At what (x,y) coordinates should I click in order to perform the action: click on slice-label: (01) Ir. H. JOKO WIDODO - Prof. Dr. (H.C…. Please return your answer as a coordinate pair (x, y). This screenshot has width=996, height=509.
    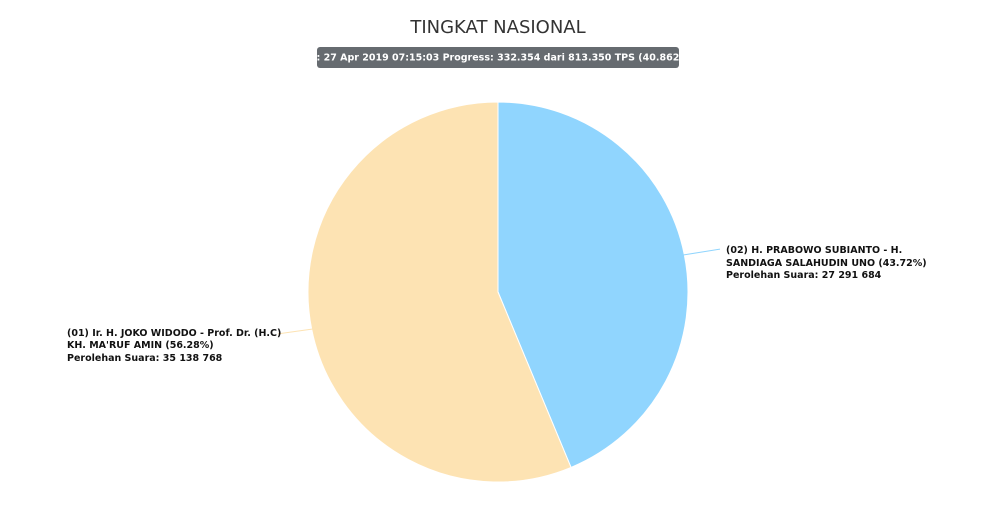
    Looking at the image, I should click on (179, 347).